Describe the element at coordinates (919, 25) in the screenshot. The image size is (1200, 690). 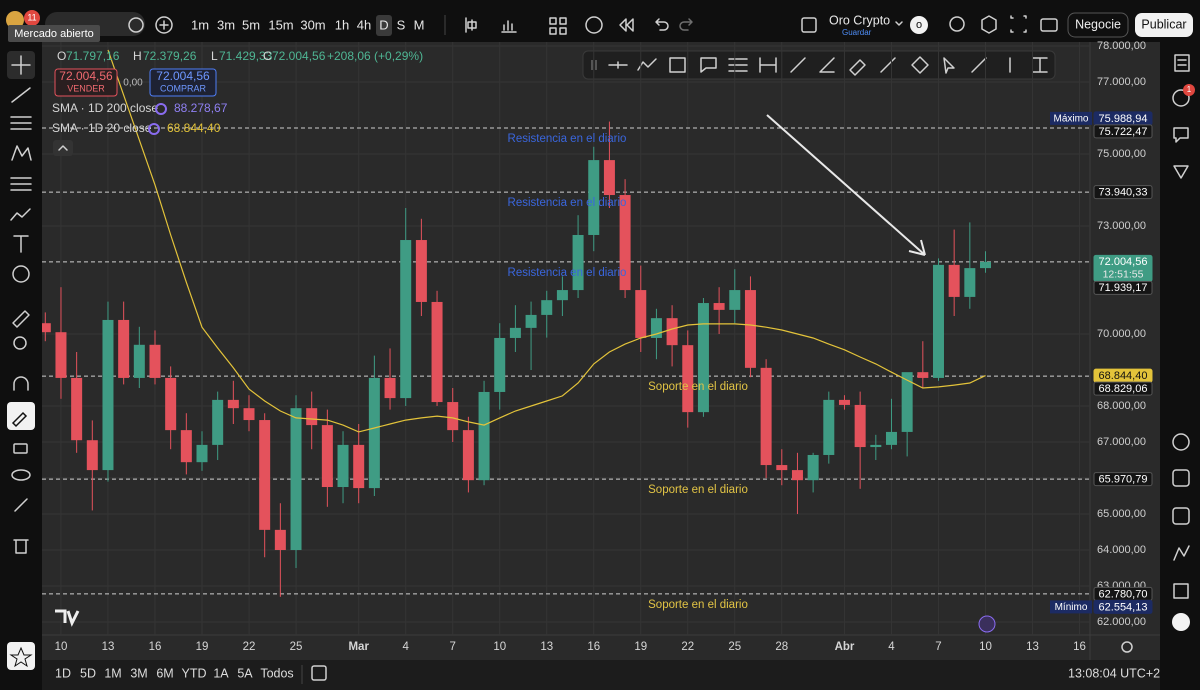
I see `avatar` at that location.